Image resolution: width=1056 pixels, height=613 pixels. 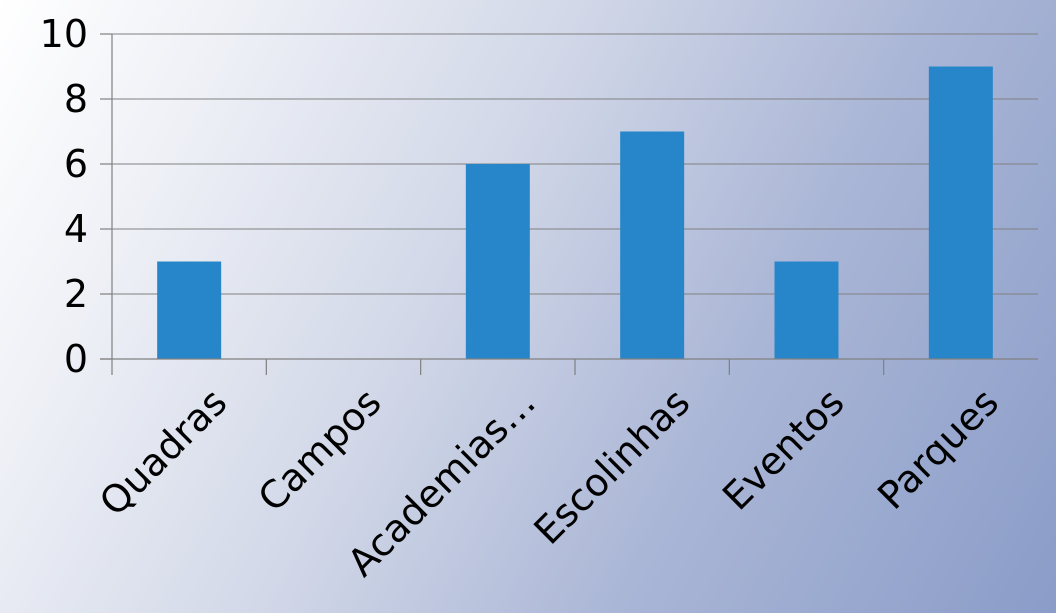 I want to click on bar-quadras, so click(x=189, y=310).